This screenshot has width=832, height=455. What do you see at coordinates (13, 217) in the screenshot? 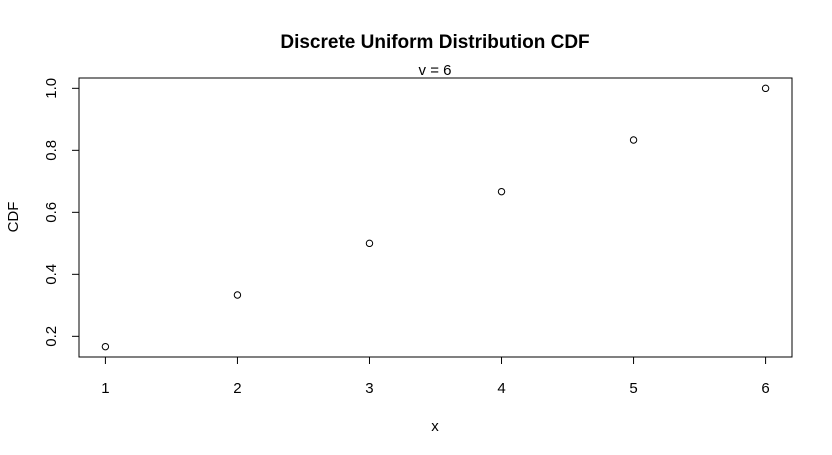
I see `y-axis-label: CDF` at bounding box center [13, 217].